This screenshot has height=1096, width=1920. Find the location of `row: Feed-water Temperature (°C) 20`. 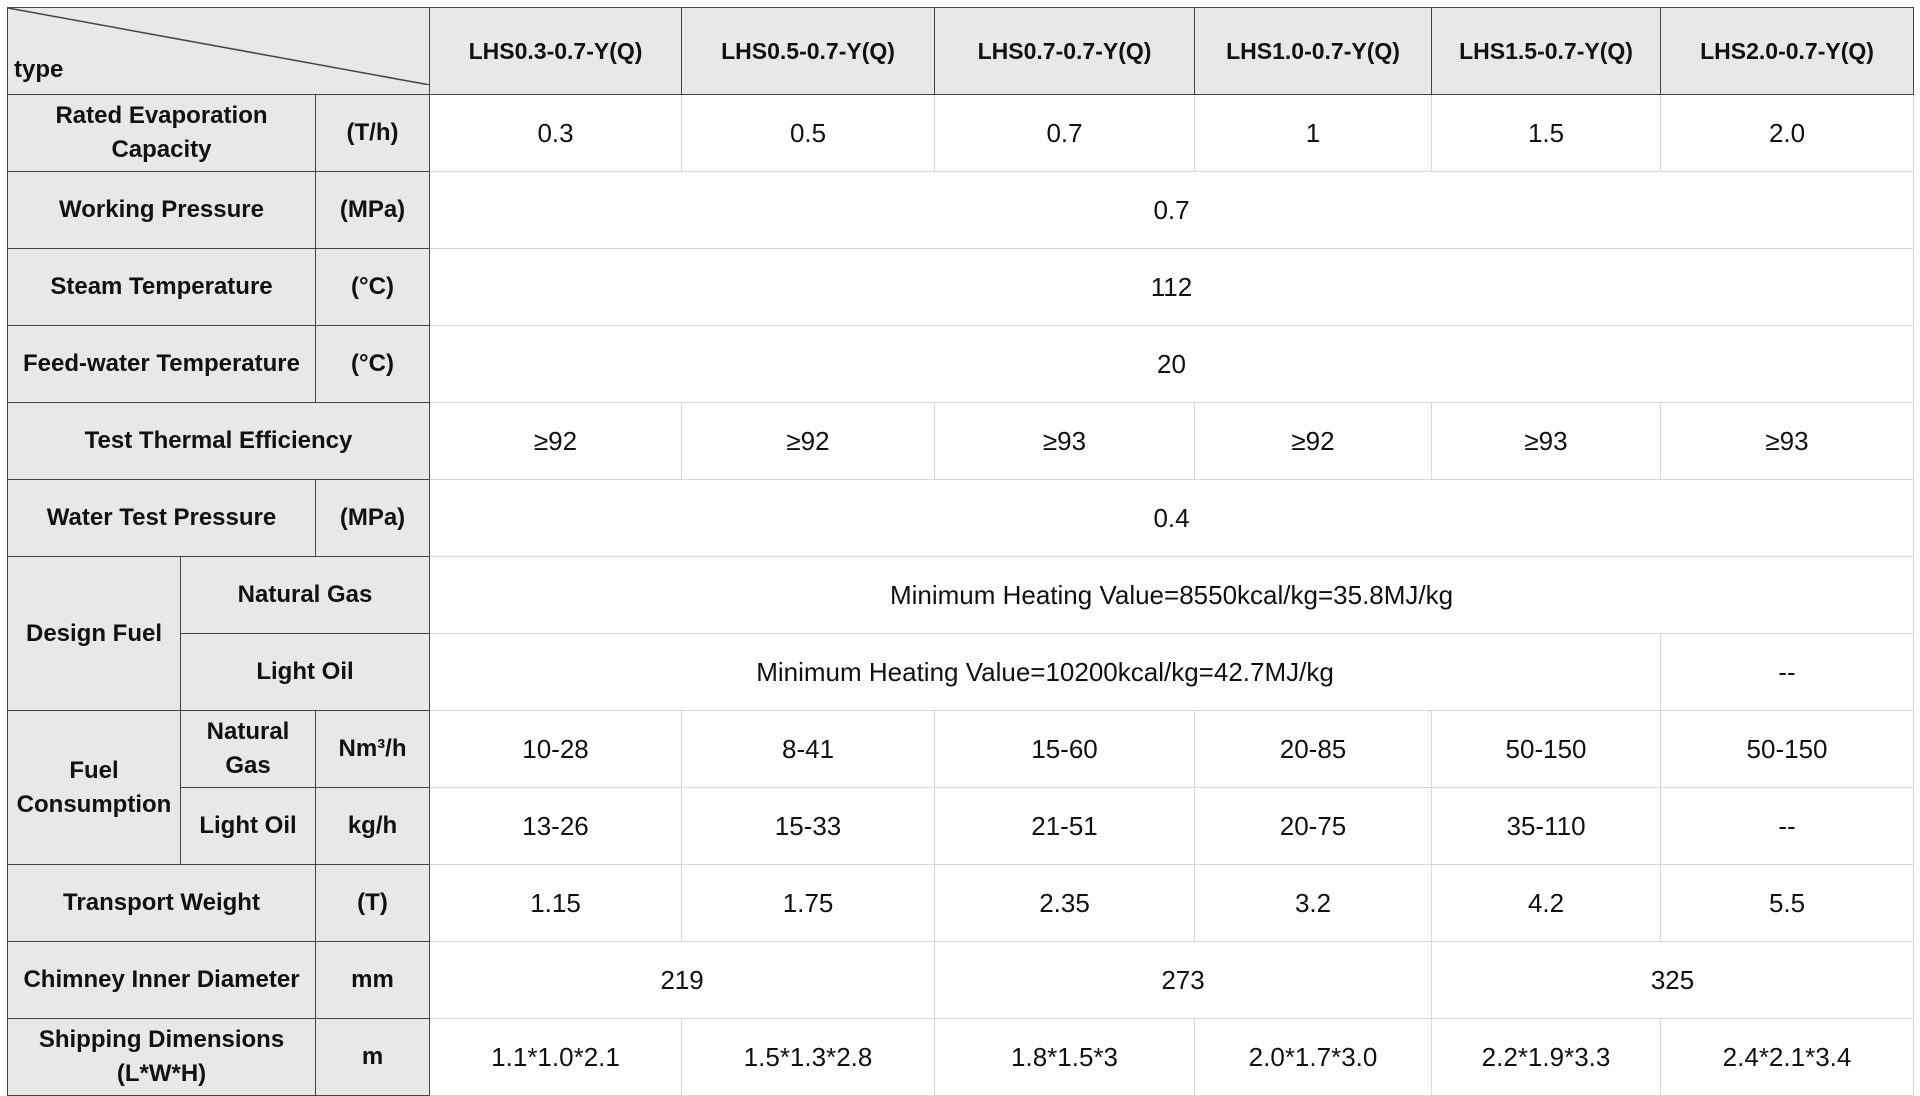

row: Feed-water Temperature (°C) 20 is located at coordinates (961, 364).